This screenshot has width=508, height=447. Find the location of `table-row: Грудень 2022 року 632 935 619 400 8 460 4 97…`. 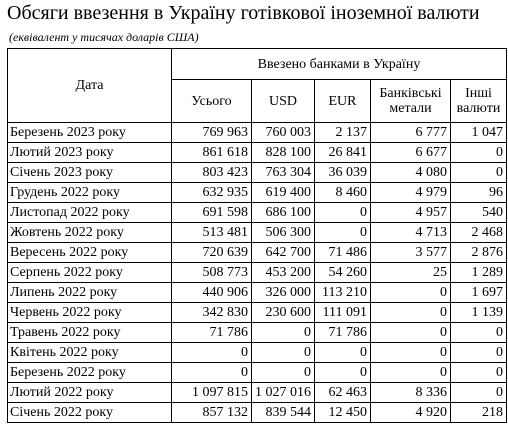

table-row: Грудень 2022 року 632 935 619 400 8 460 4 97… is located at coordinates (257, 192).